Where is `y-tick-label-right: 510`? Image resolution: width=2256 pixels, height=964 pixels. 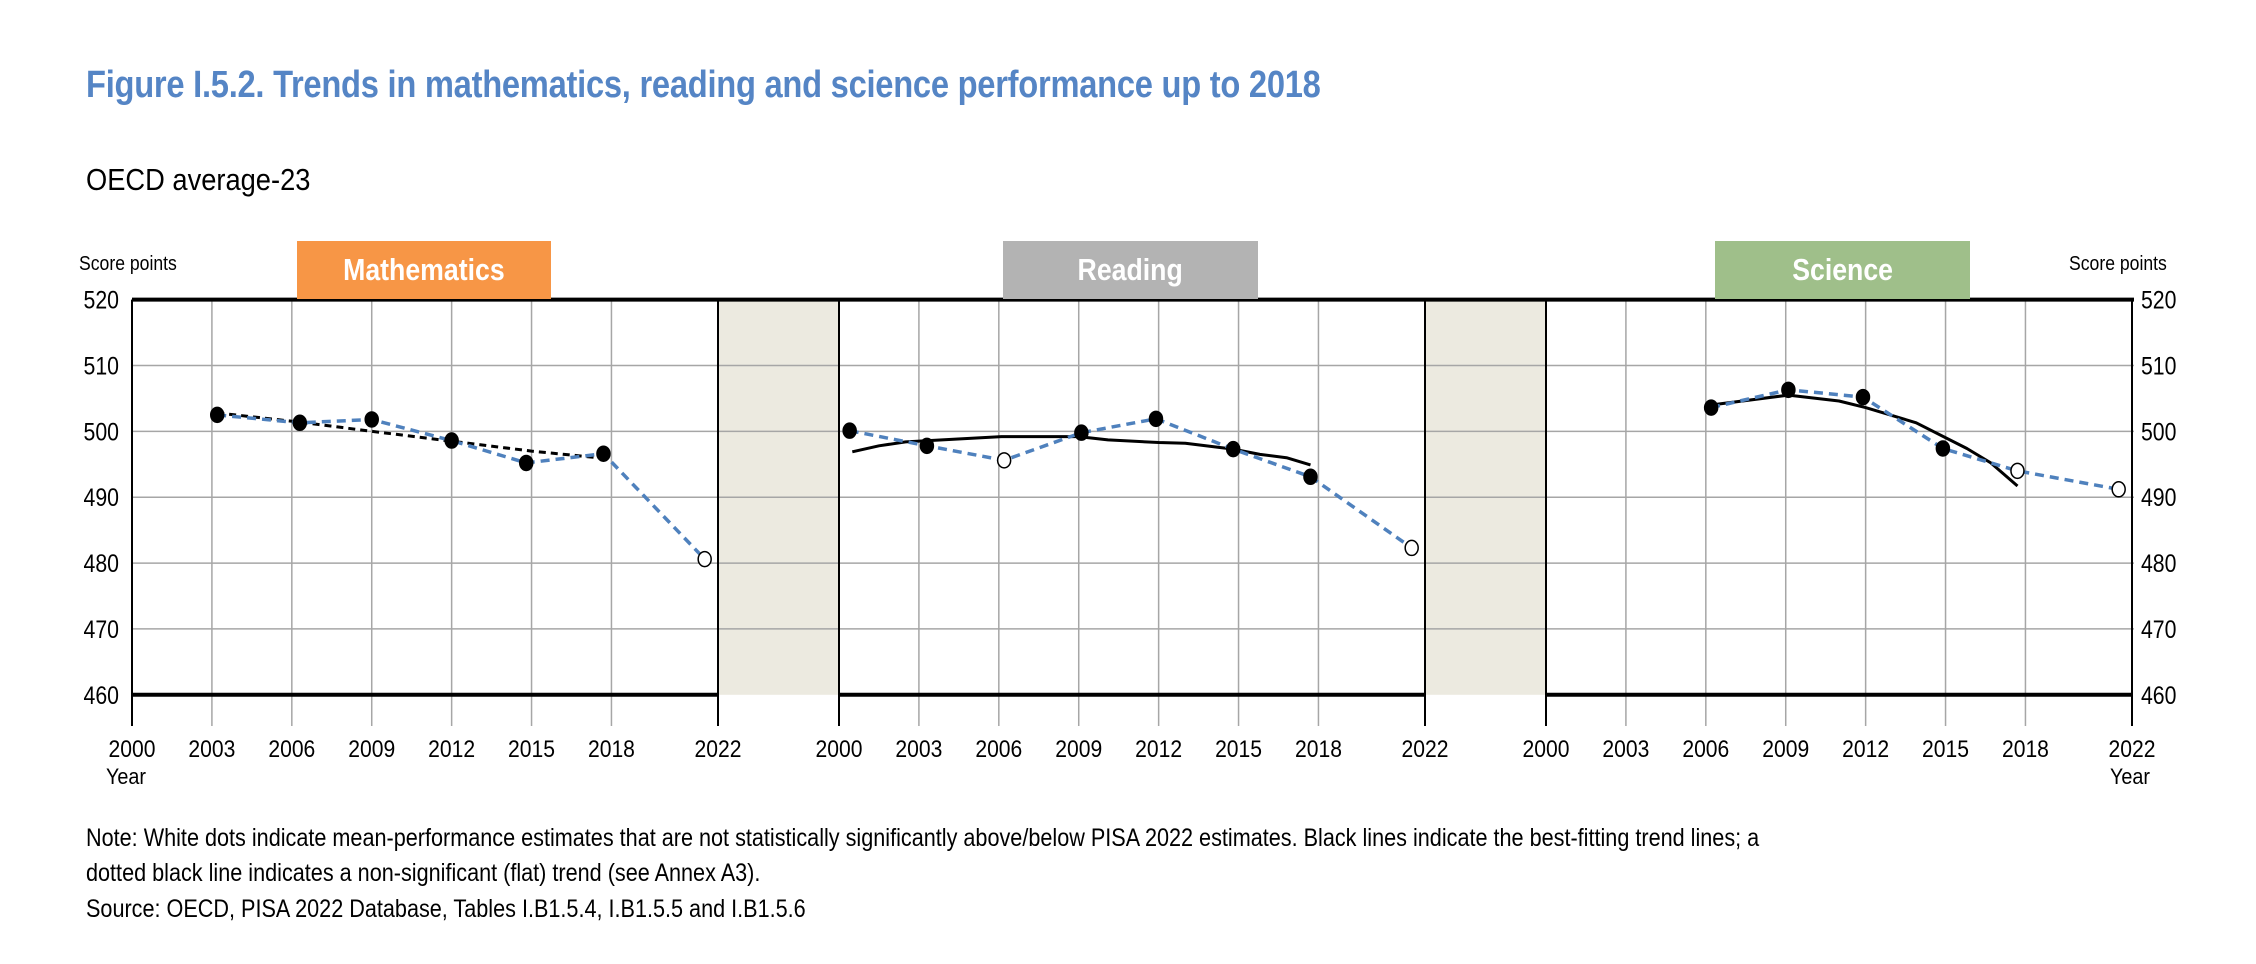
y-tick-label-right: 510 is located at coordinates (2158, 366).